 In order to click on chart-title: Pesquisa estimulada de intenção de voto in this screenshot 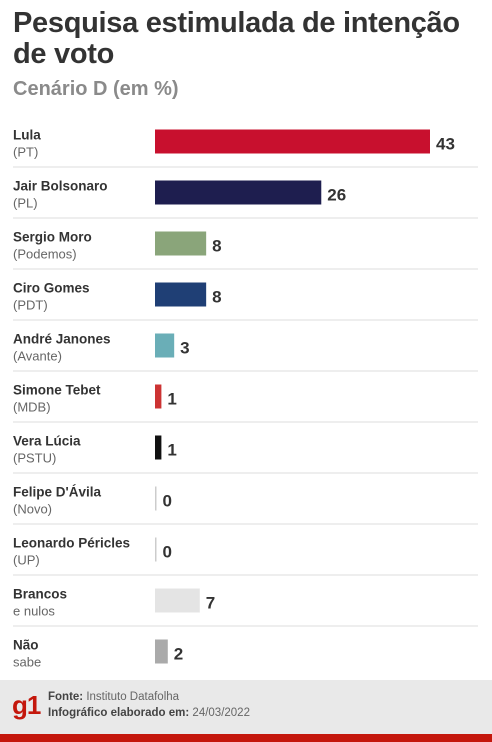, I will do `click(236, 38)`.